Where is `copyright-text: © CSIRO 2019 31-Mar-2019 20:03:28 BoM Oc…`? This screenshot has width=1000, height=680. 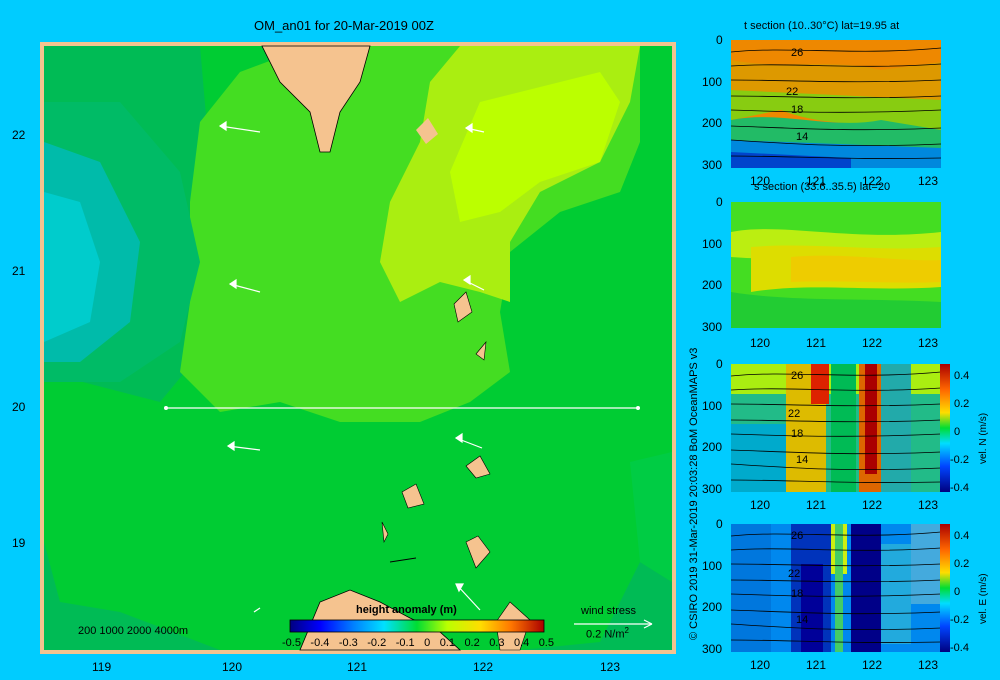 copyright-text: © CSIRO 2019 31-Mar-2019 20:03:28 BoM Oc… is located at coordinates (694, 493).